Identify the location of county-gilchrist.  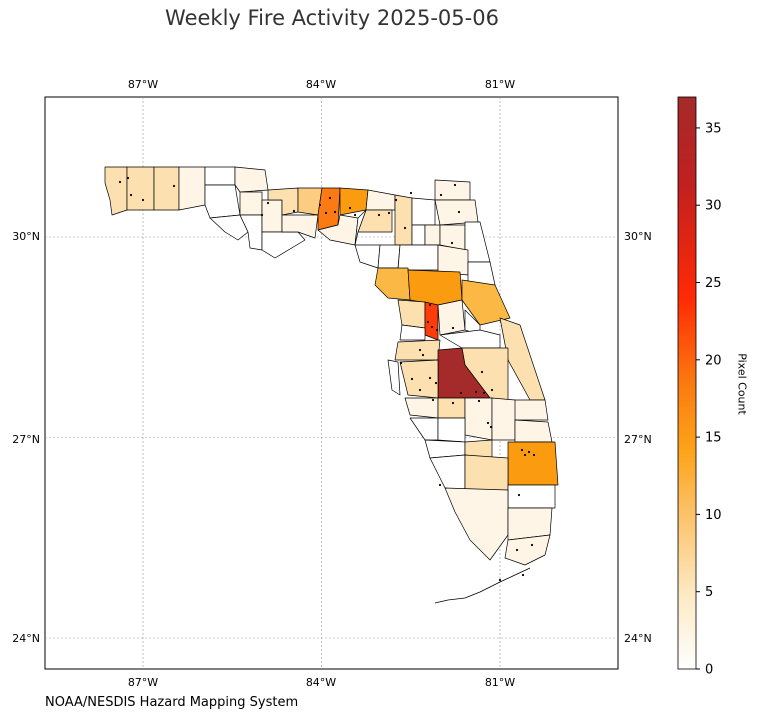
(389, 256).